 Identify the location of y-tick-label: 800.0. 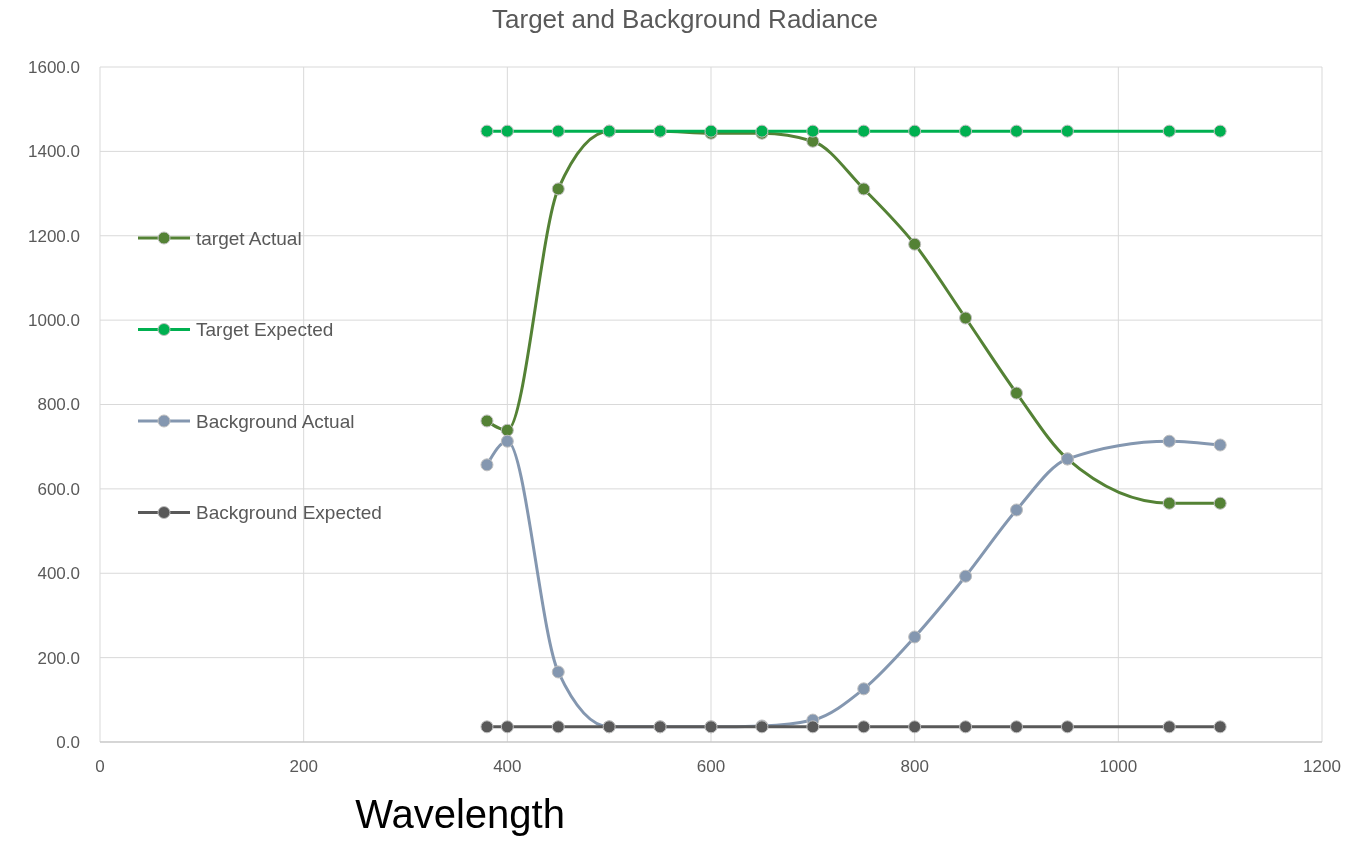
(58, 405).